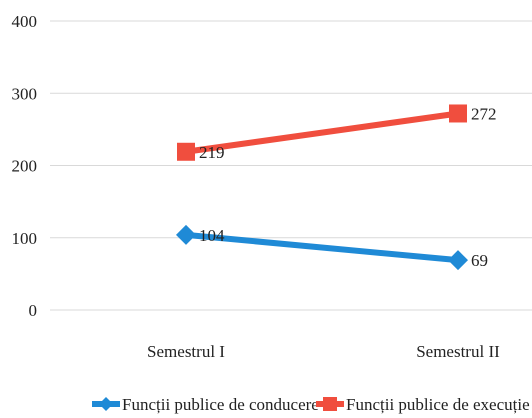  I want to click on y-axis-ticks: 0 100 200 300 400, so click(25, 166).